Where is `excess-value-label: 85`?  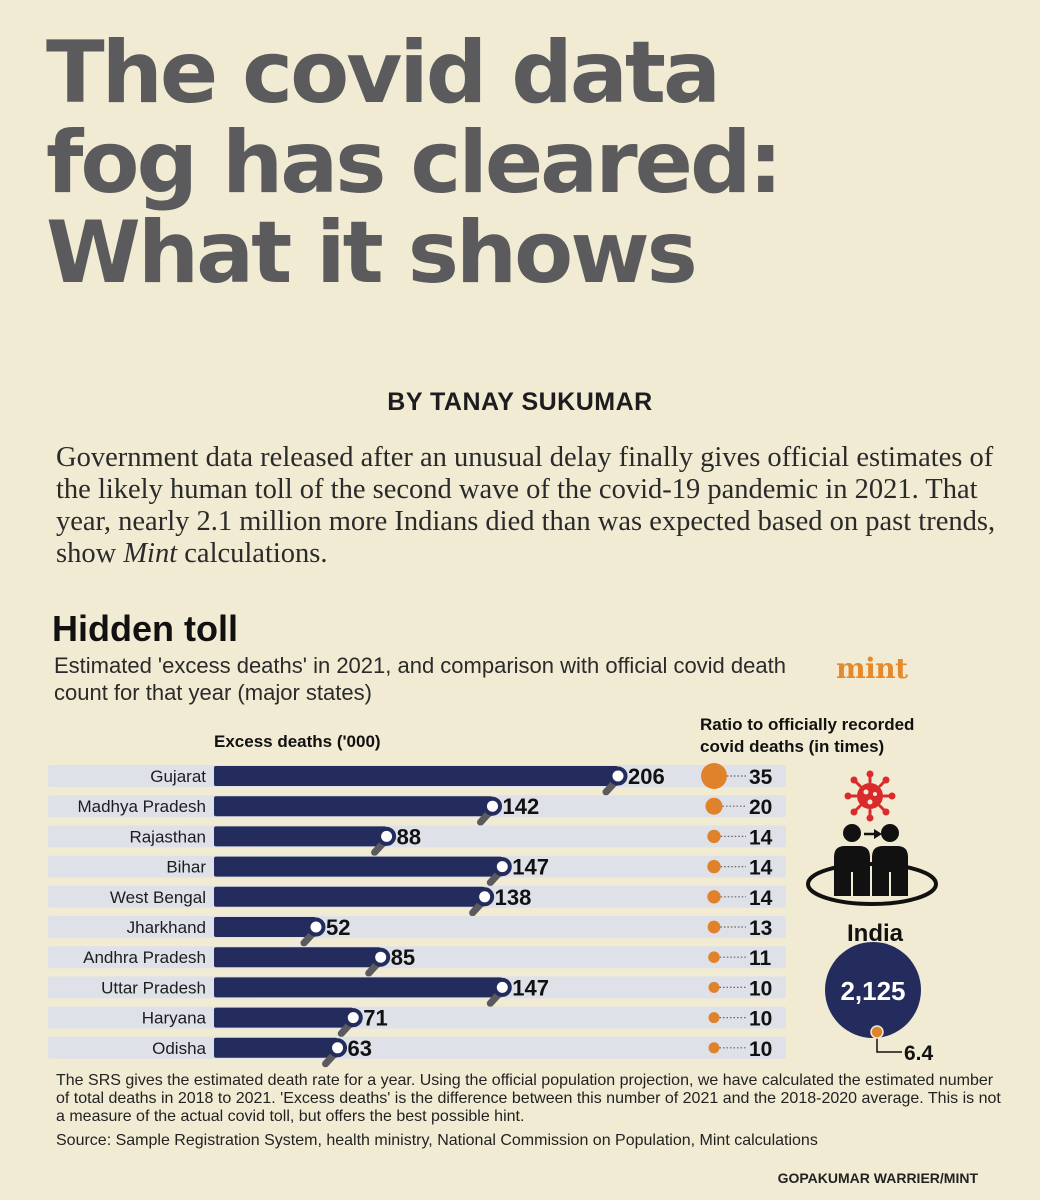
excess-value-label: 85 is located at coordinates (403, 957).